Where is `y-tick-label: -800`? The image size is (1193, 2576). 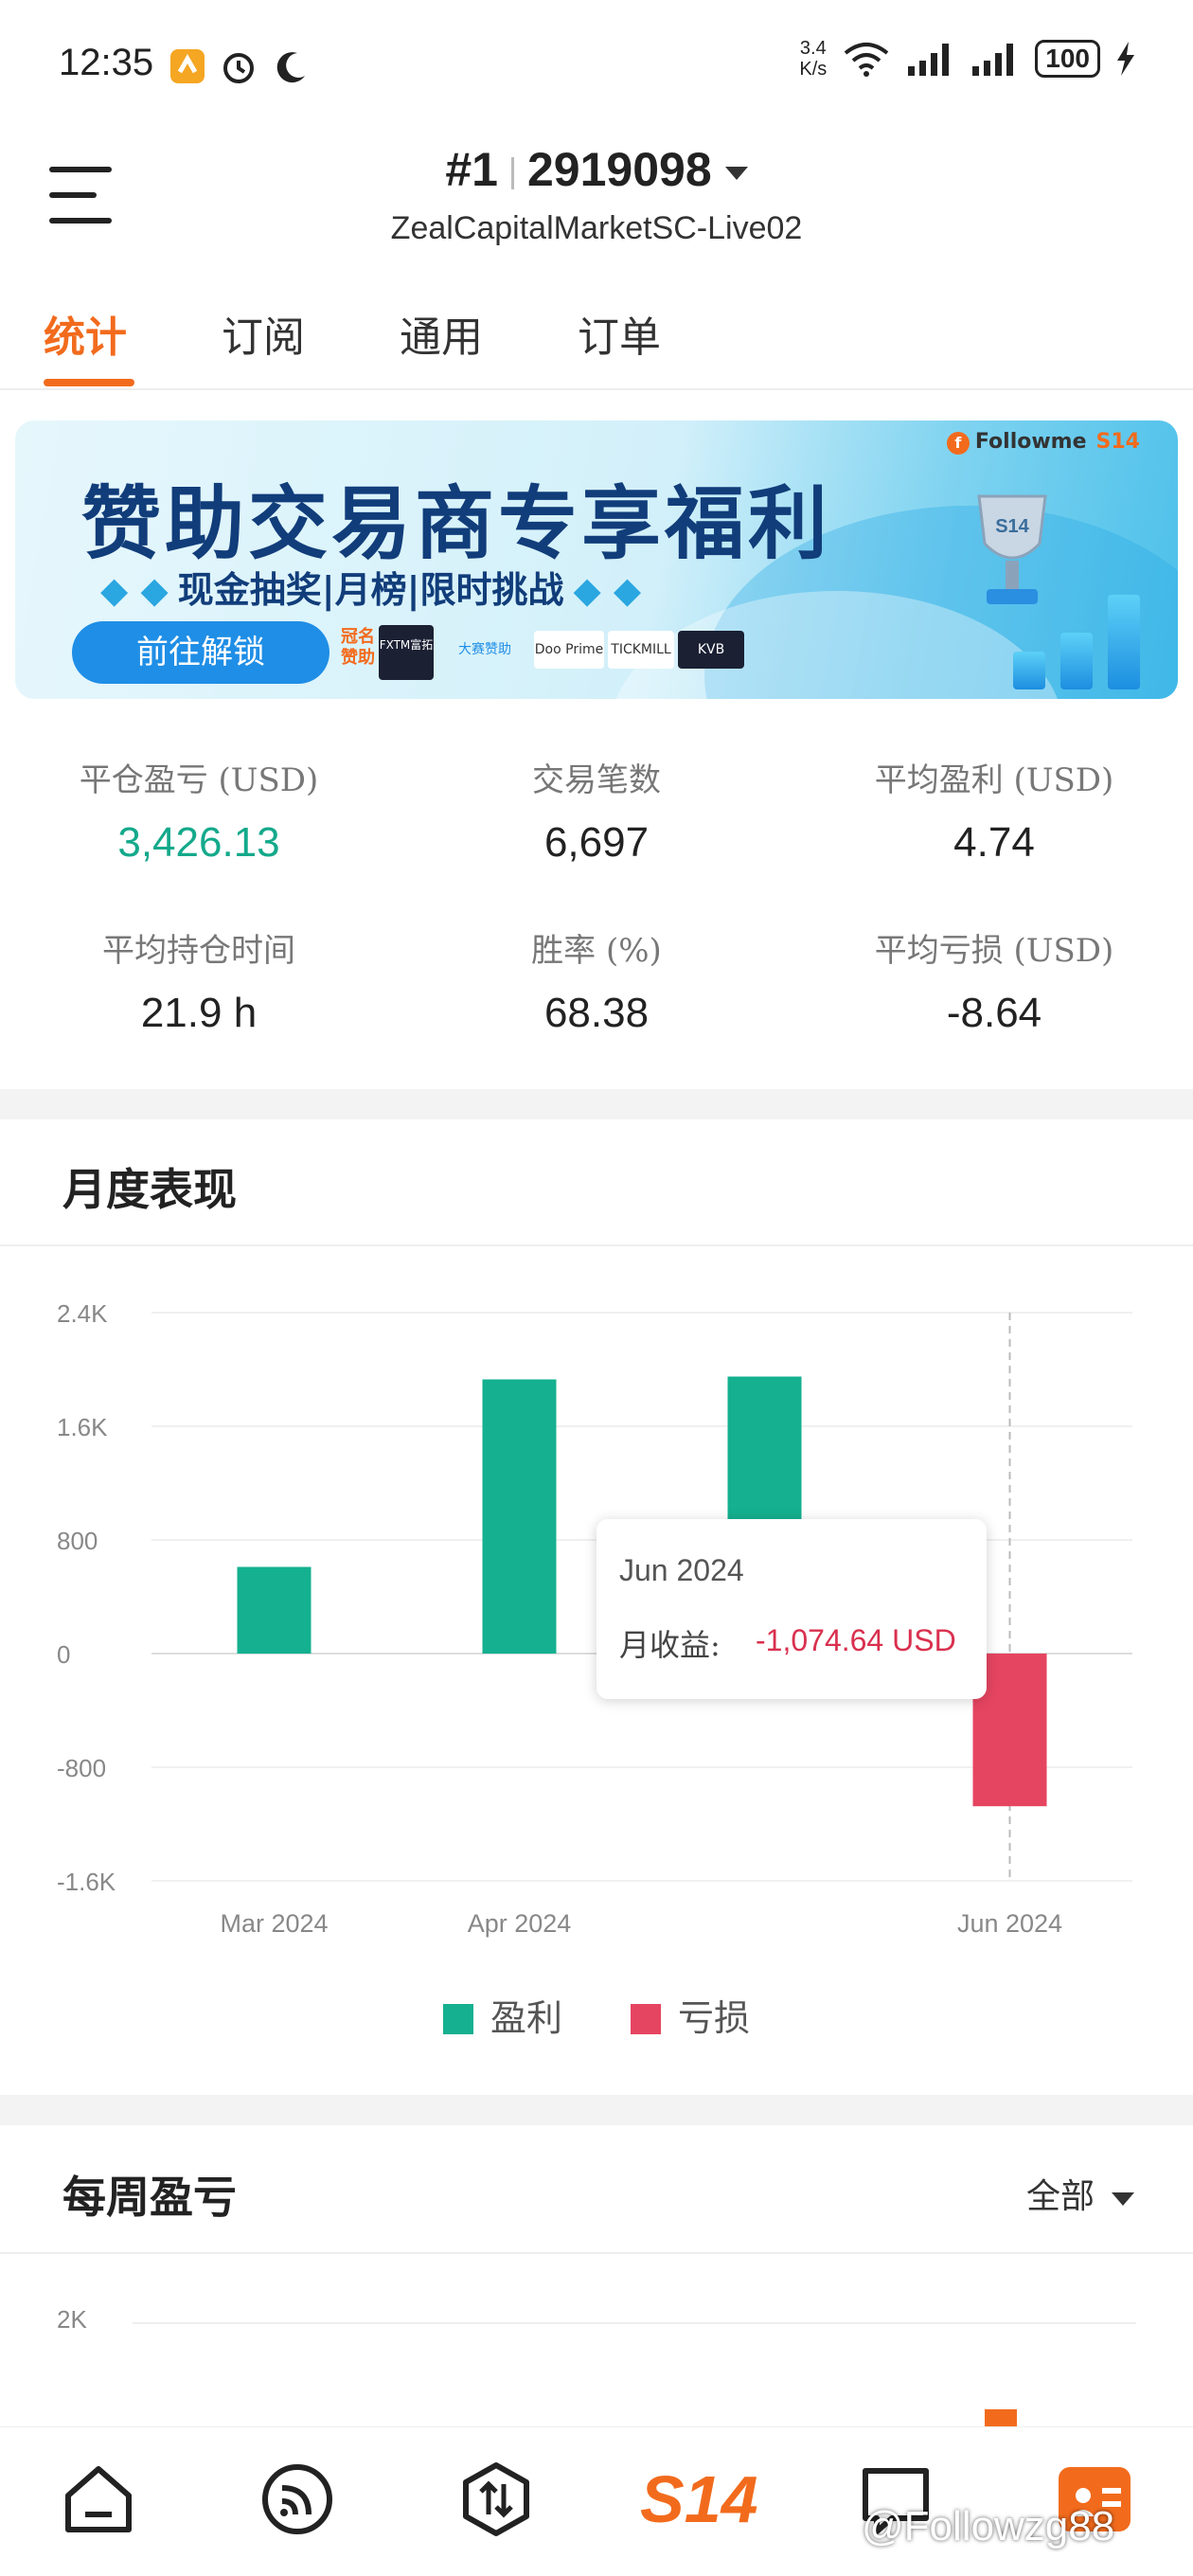 y-tick-label: -800 is located at coordinates (81, 1768).